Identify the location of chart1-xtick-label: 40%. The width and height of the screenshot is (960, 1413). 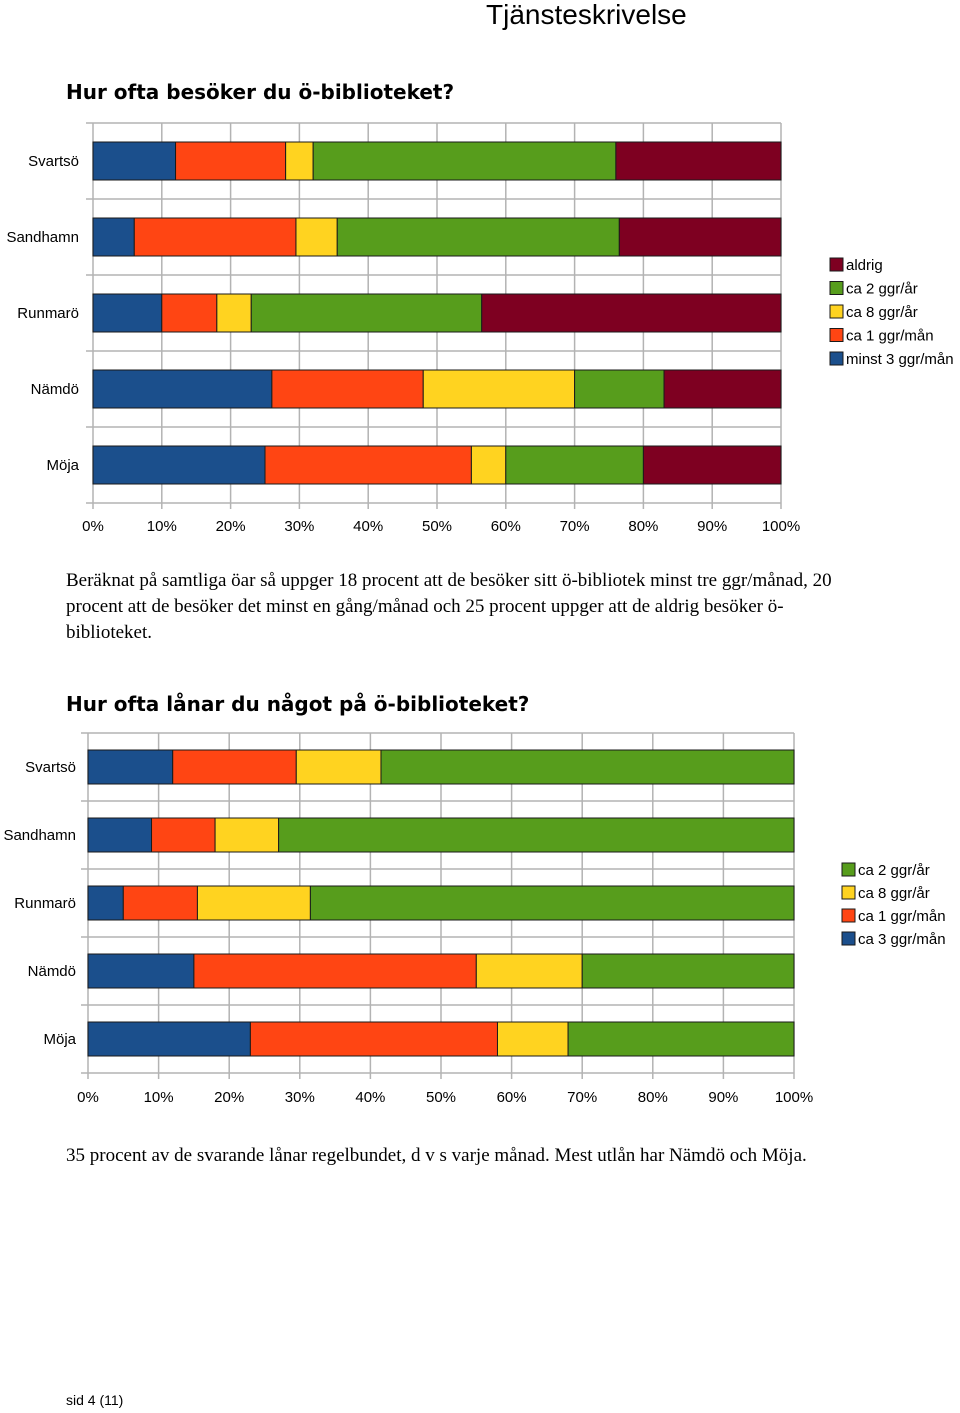
(368, 526).